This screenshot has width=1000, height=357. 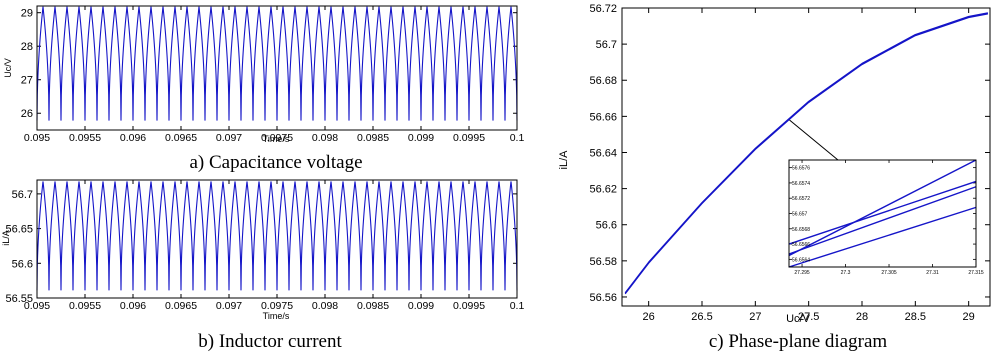 What do you see at coordinates (801, 245) in the screenshot?
I see `inset-y-tick-label: 56.6566` at bounding box center [801, 245].